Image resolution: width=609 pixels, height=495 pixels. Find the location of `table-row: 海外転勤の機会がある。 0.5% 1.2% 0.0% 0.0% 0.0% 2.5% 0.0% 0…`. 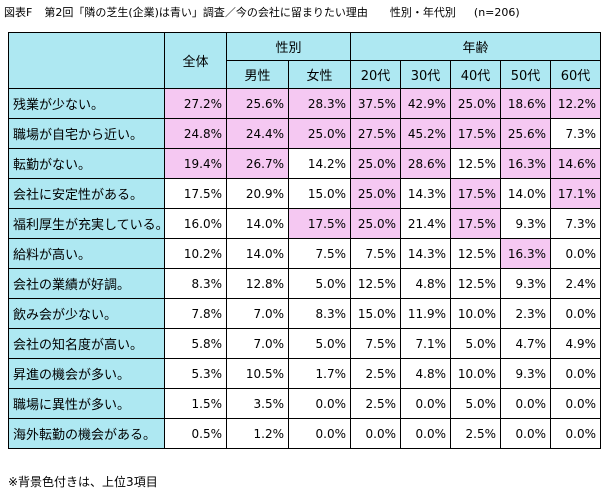

table-row: 海外転勤の機会がある。 0.5% 1.2% 0.0% 0.0% 0.0% 2.5% 0.0% 0… is located at coordinates (305, 433).